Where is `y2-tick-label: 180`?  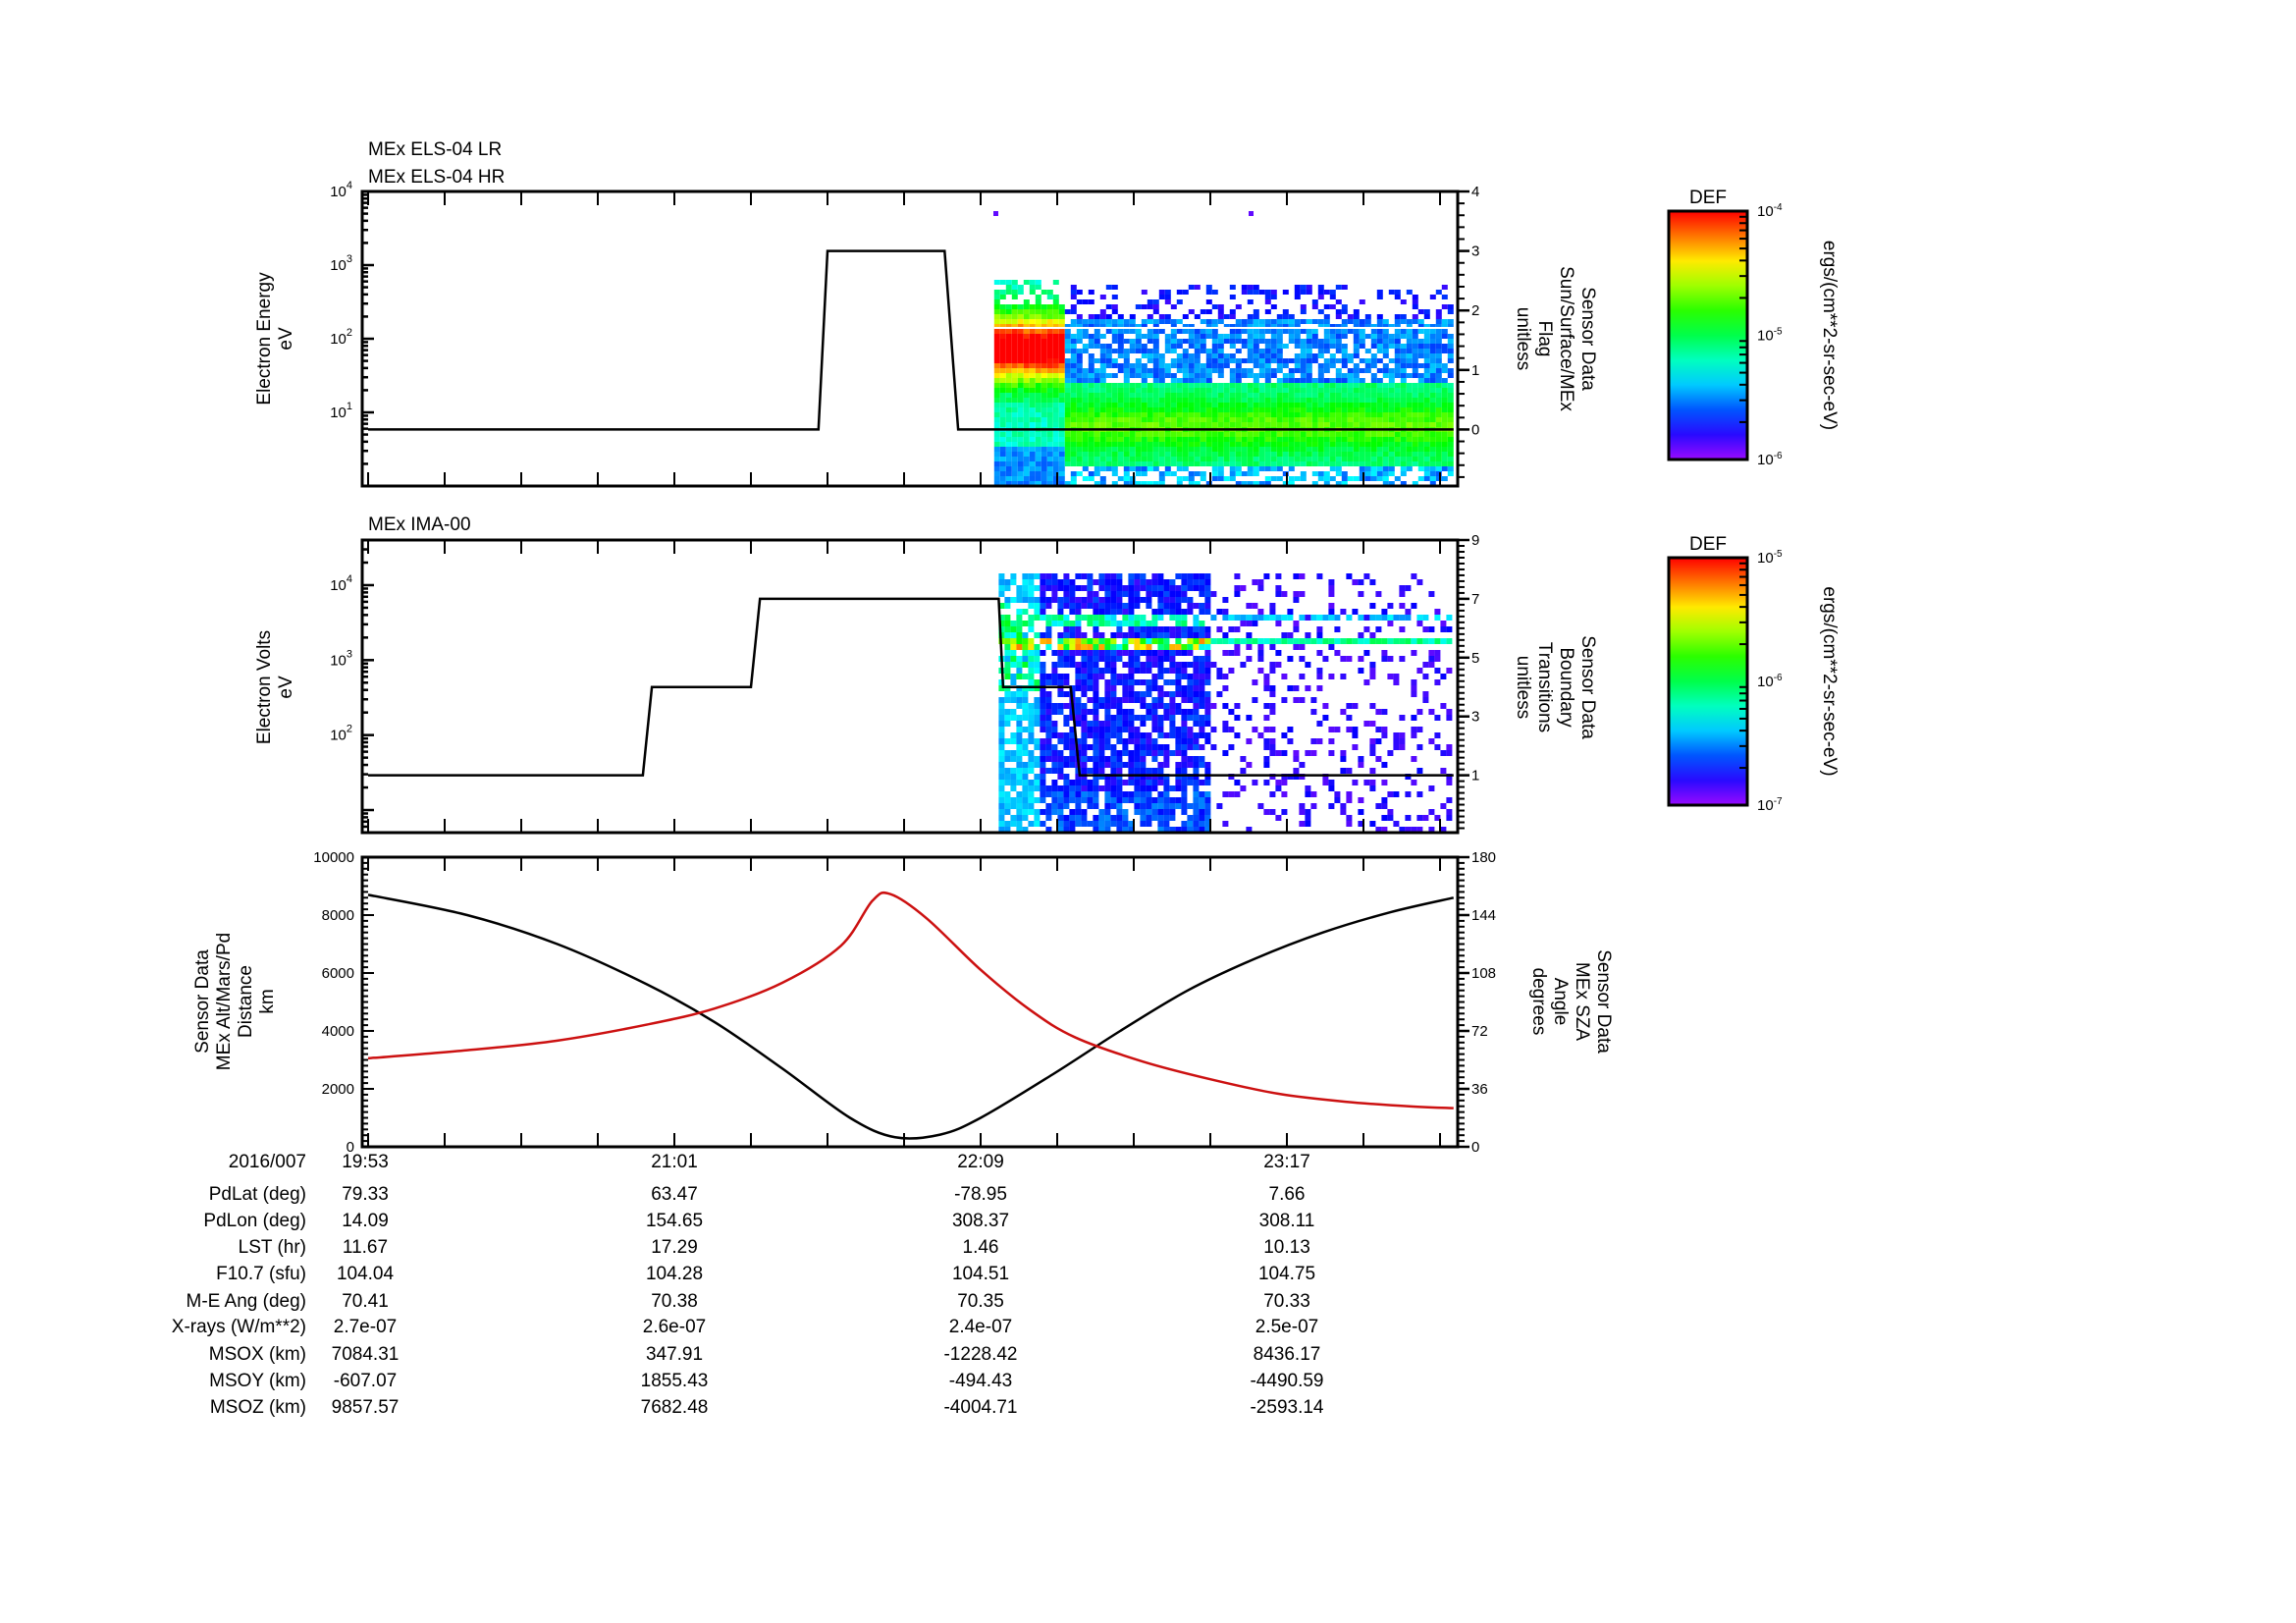 y2-tick-label: 180 is located at coordinates (1483, 857).